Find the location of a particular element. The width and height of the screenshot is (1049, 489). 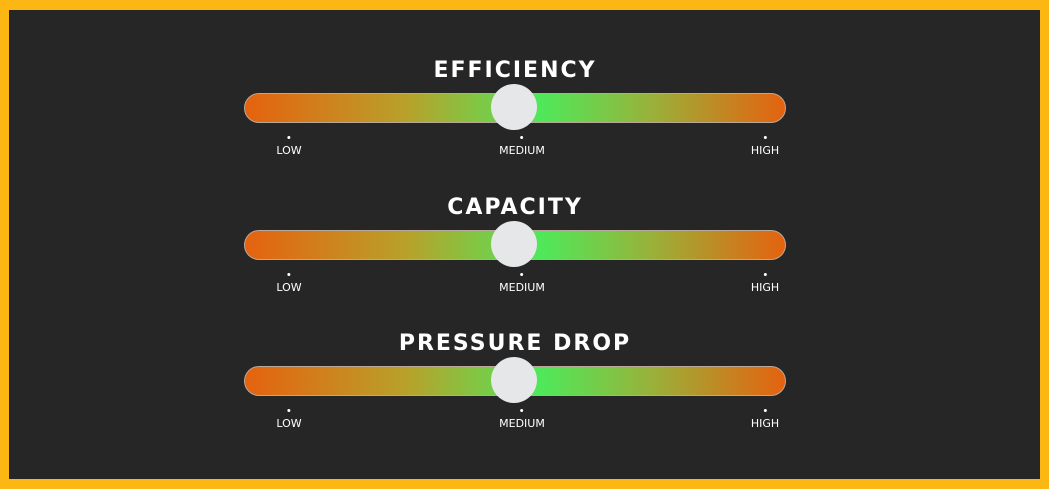

gauge-pressure-drop: PRESSURE DROP LOW MEDIUM HIGH is located at coordinates (515, 386).